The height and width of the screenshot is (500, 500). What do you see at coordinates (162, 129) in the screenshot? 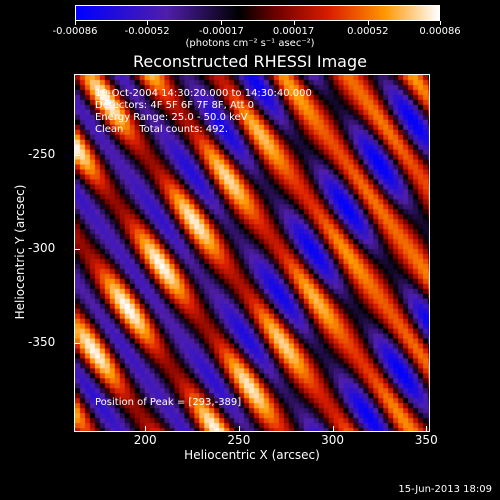
I see `info-clean: Clean Total counts: 492.` at bounding box center [162, 129].